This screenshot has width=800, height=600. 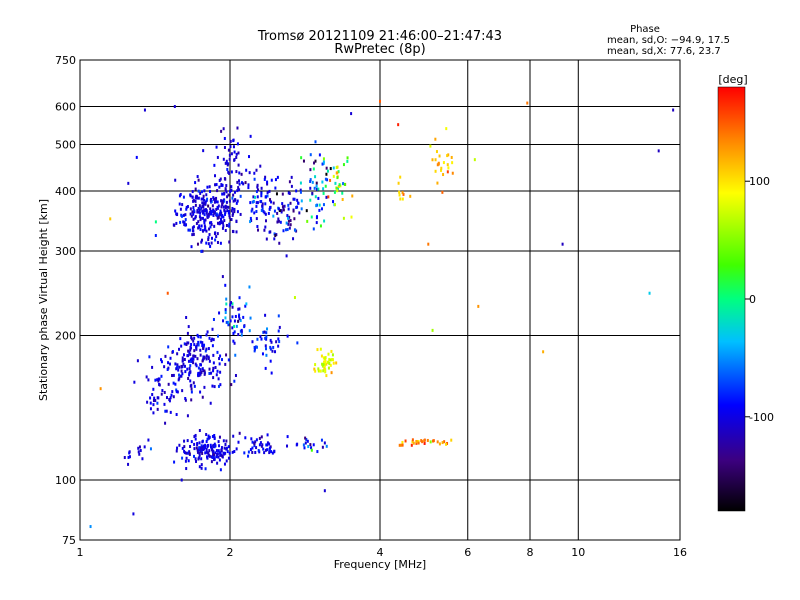 What do you see at coordinates (65, 107) in the screenshot?
I see `y-tick-label: 600` at bounding box center [65, 107].